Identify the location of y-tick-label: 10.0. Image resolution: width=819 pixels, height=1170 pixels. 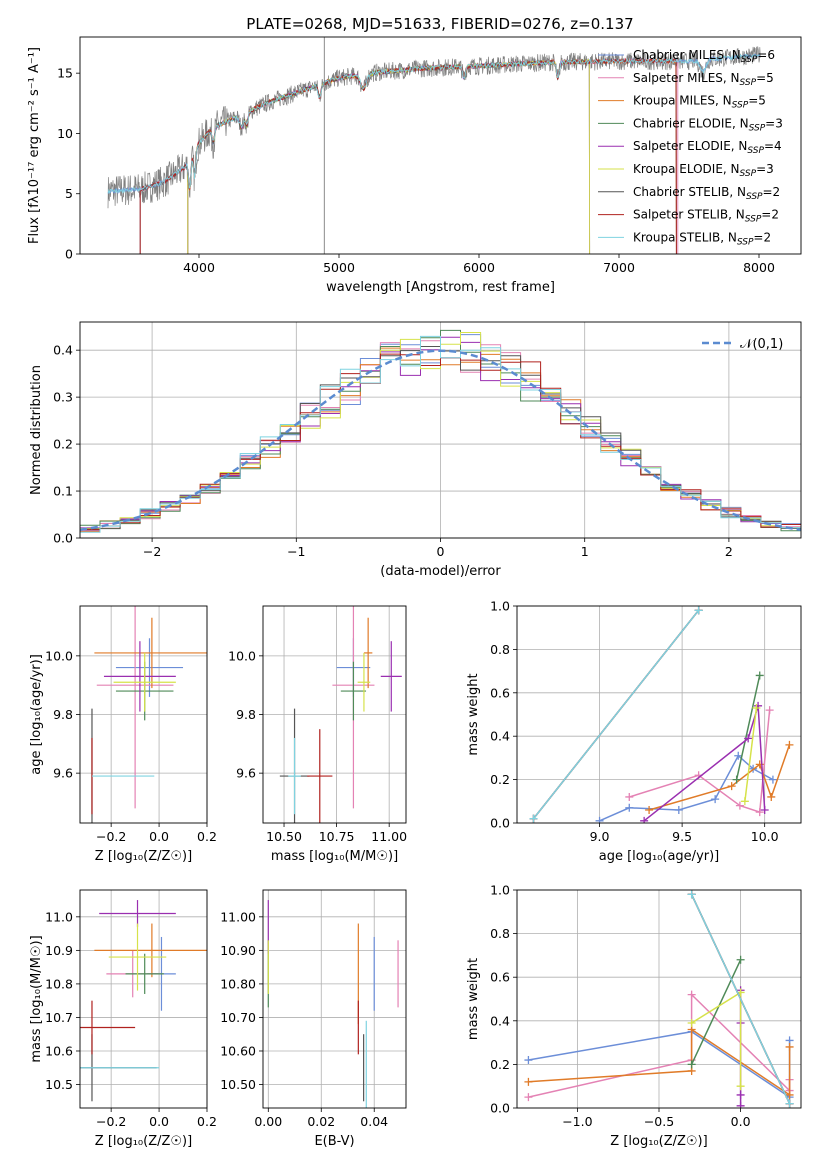
(59, 655).